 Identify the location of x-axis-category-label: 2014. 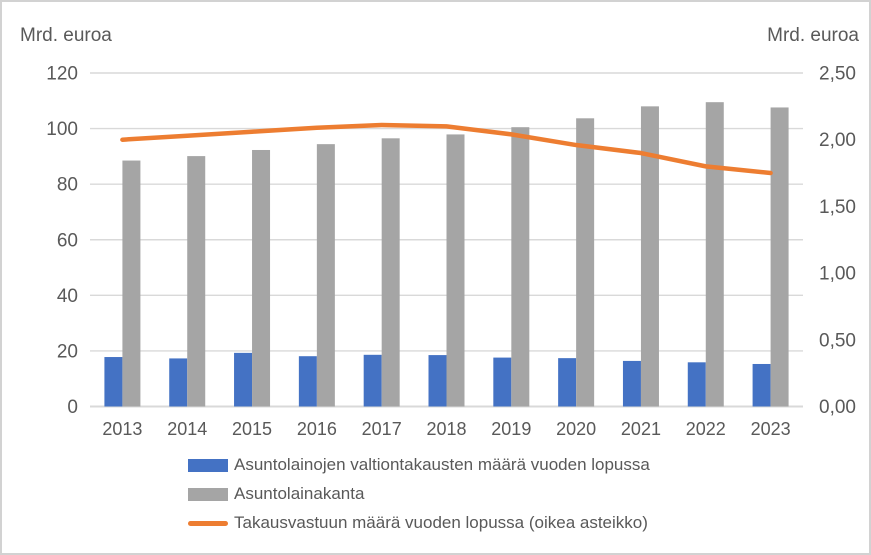
(187, 429).